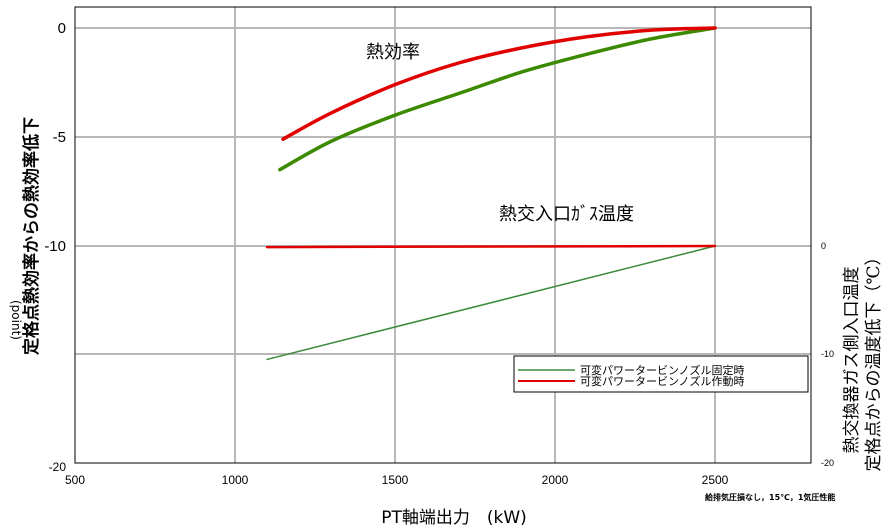 The image size is (894, 531). I want to click on annotation-efficiency: 熱効率, so click(393, 52).